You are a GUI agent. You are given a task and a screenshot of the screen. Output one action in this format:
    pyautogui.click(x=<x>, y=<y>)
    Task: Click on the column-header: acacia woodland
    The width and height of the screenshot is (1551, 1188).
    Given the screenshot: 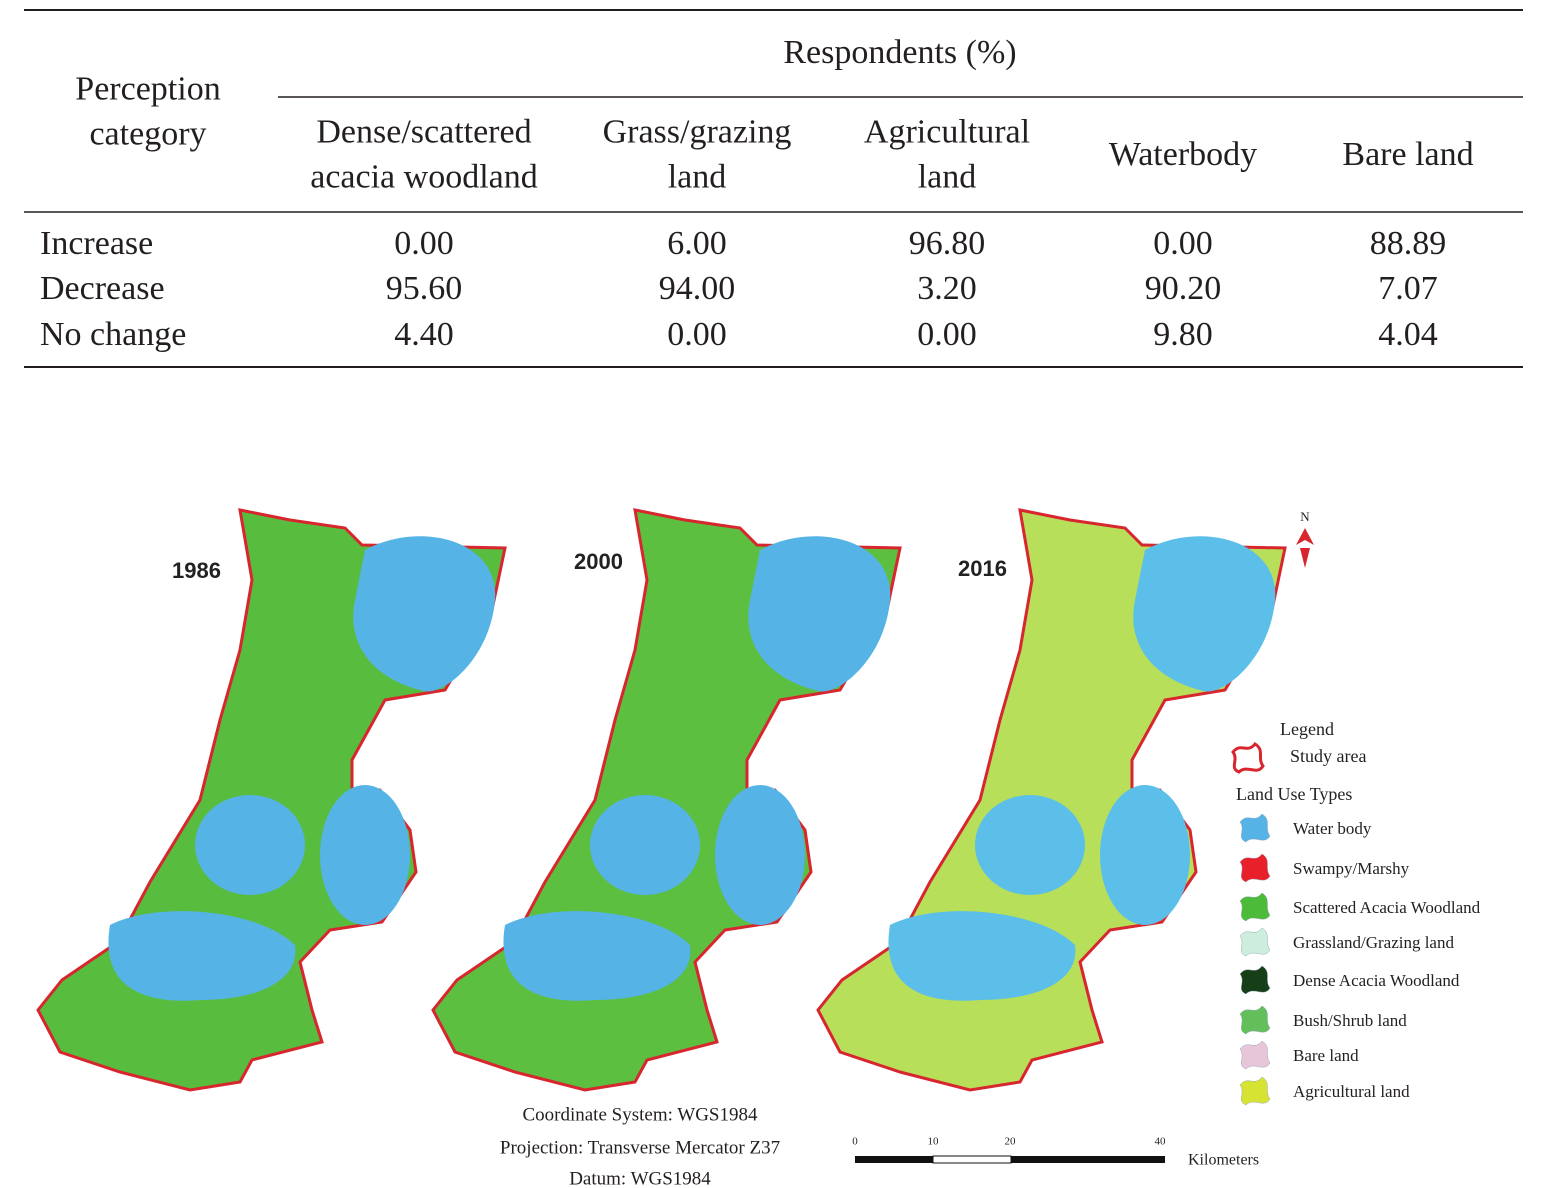 What is the action you would take?
    pyautogui.click(x=424, y=176)
    